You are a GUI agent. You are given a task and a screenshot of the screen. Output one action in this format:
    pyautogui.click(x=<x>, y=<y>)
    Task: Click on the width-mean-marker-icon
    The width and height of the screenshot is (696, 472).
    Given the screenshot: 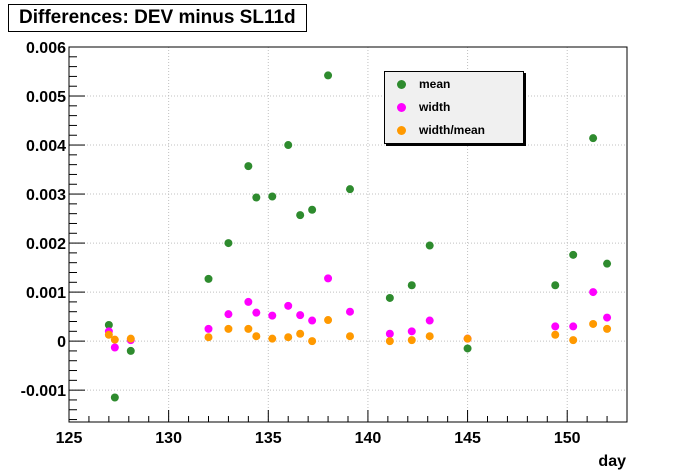 What is the action you would take?
    pyautogui.click(x=401, y=130)
    